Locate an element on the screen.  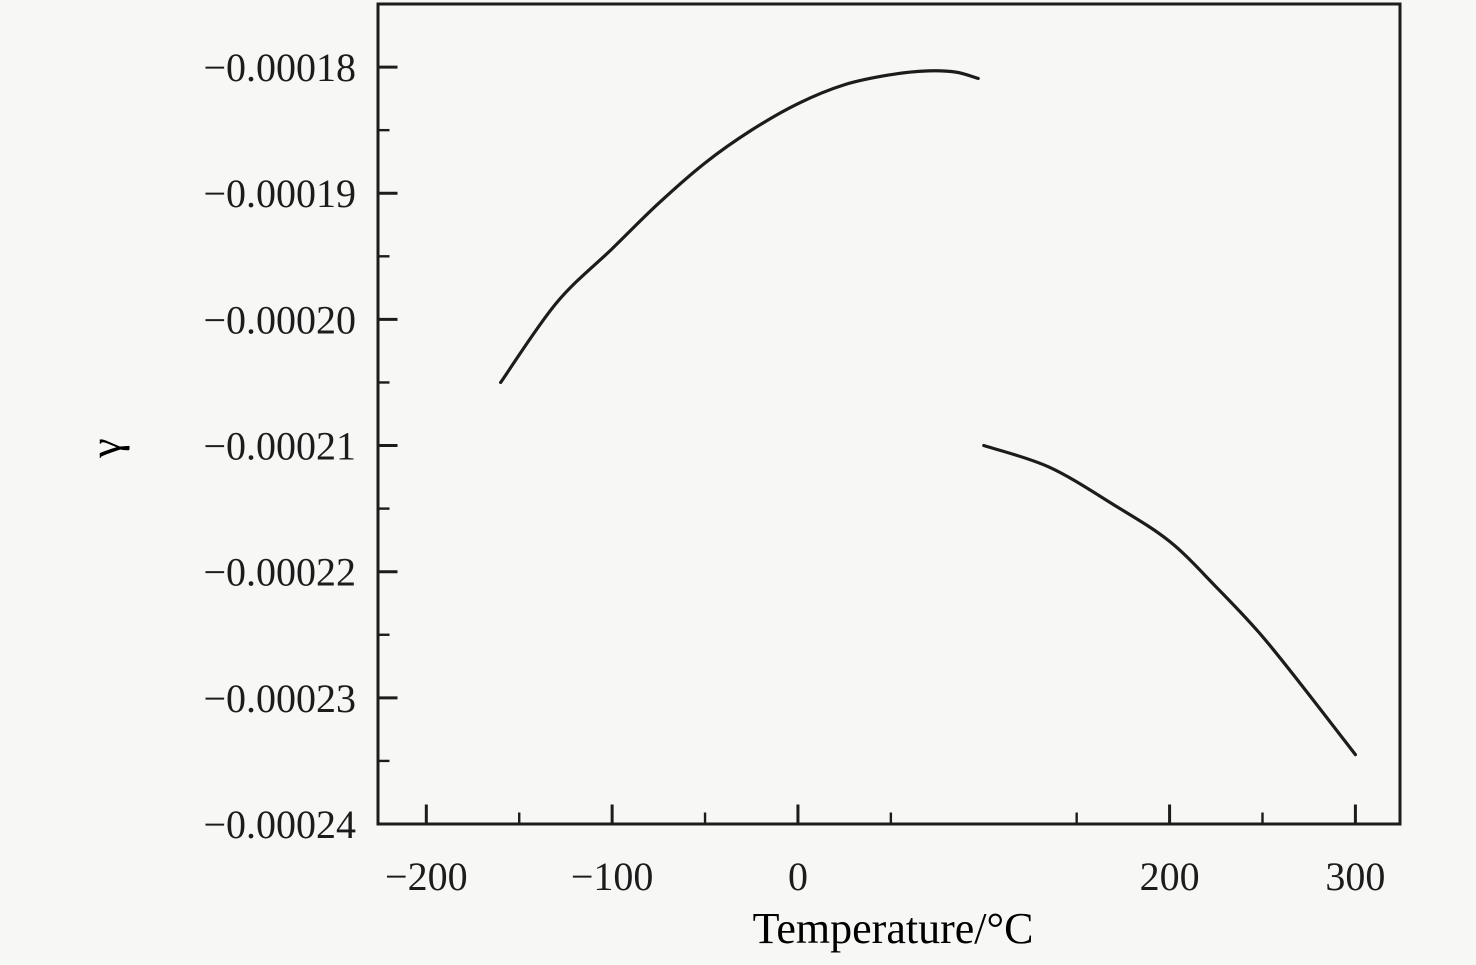
y-tick-label: −0.00020 is located at coordinates (279, 319).